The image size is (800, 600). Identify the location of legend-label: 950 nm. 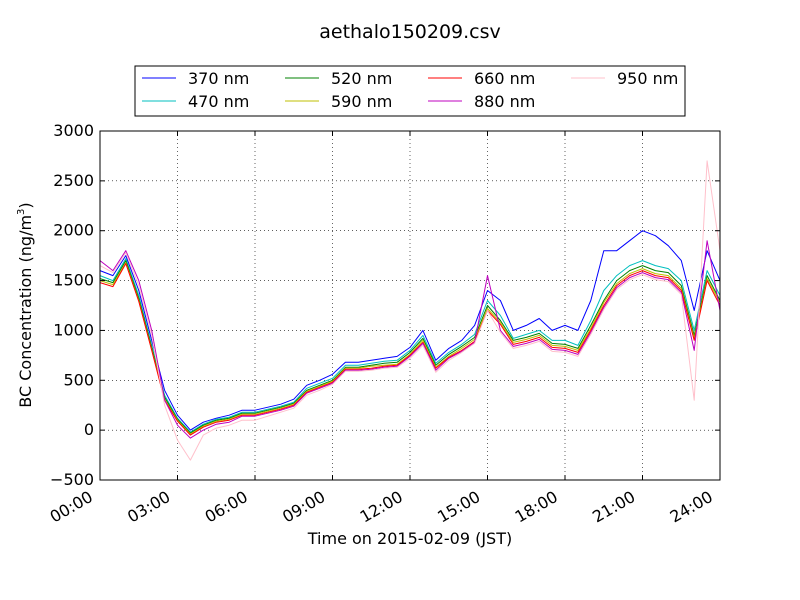
(647, 78).